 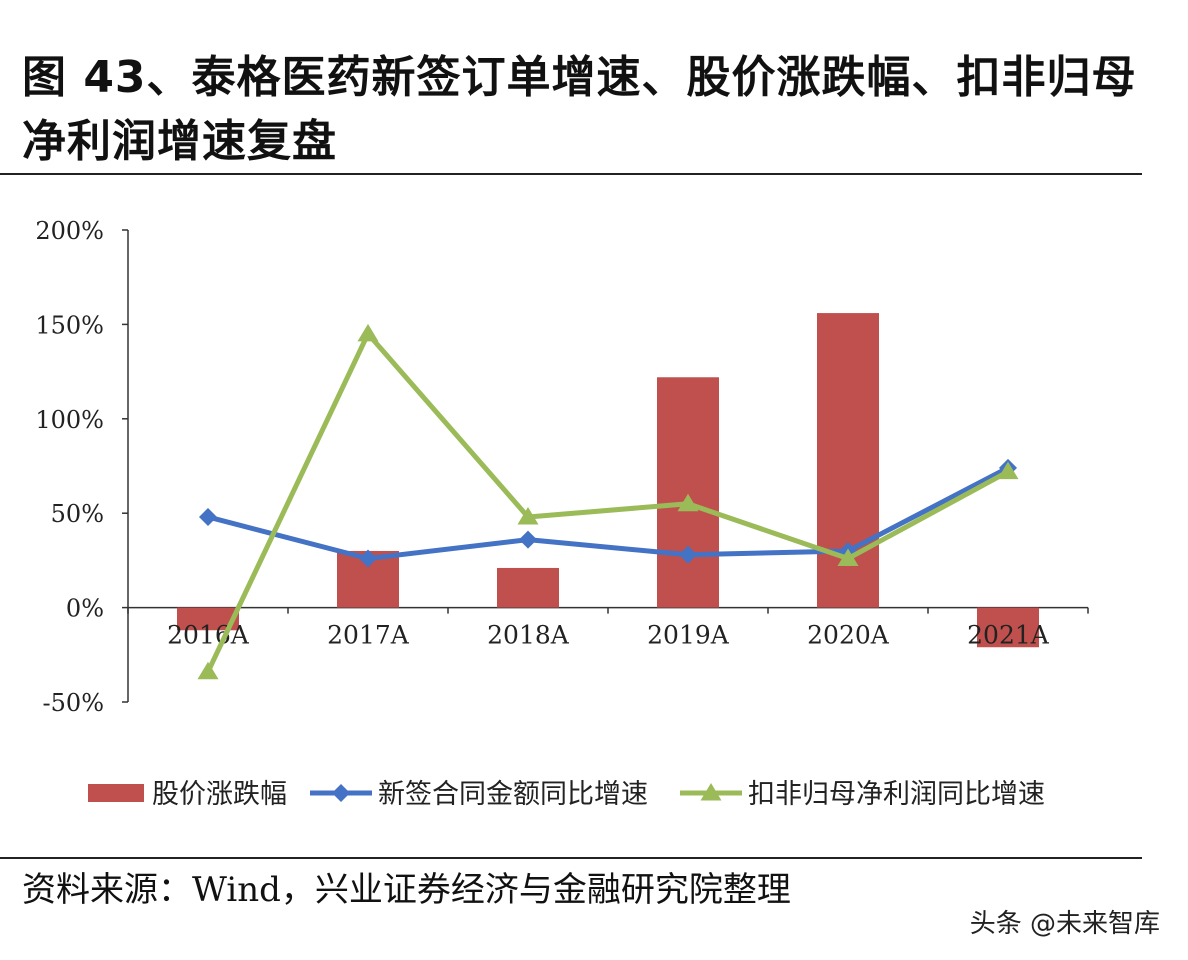 What do you see at coordinates (69, 231) in the screenshot?
I see `y-tick-label: 200%` at bounding box center [69, 231].